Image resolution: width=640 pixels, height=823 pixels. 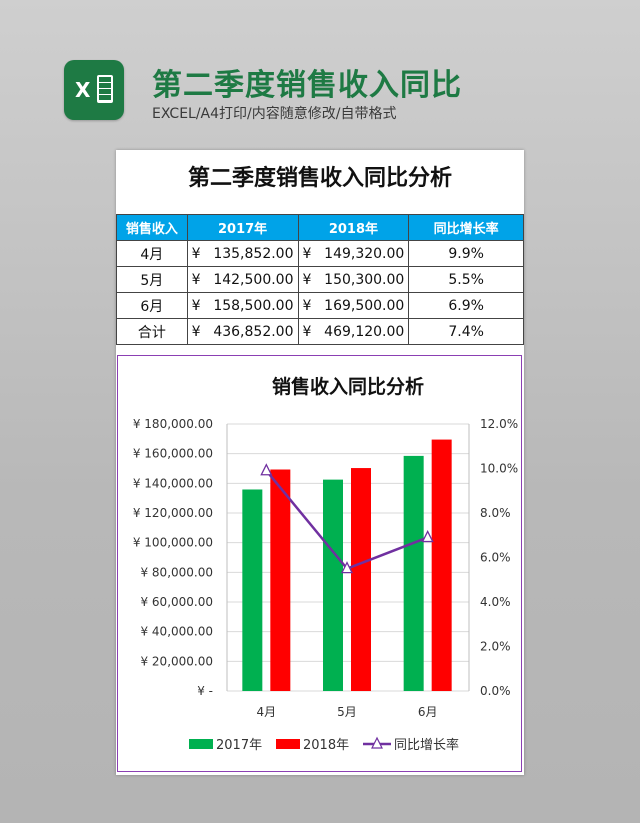 What do you see at coordinates (466, 279) in the screenshot?
I see `cell-growth: 5.5%` at bounding box center [466, 279].